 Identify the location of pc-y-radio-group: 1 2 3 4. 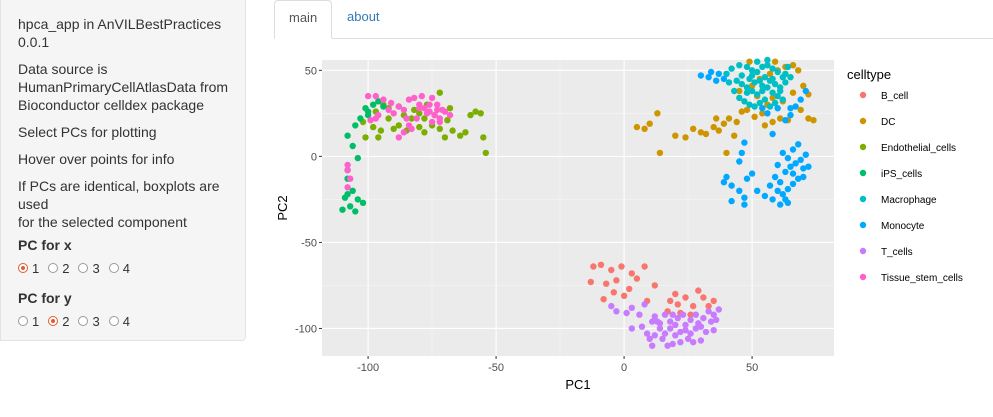
(131, 321).